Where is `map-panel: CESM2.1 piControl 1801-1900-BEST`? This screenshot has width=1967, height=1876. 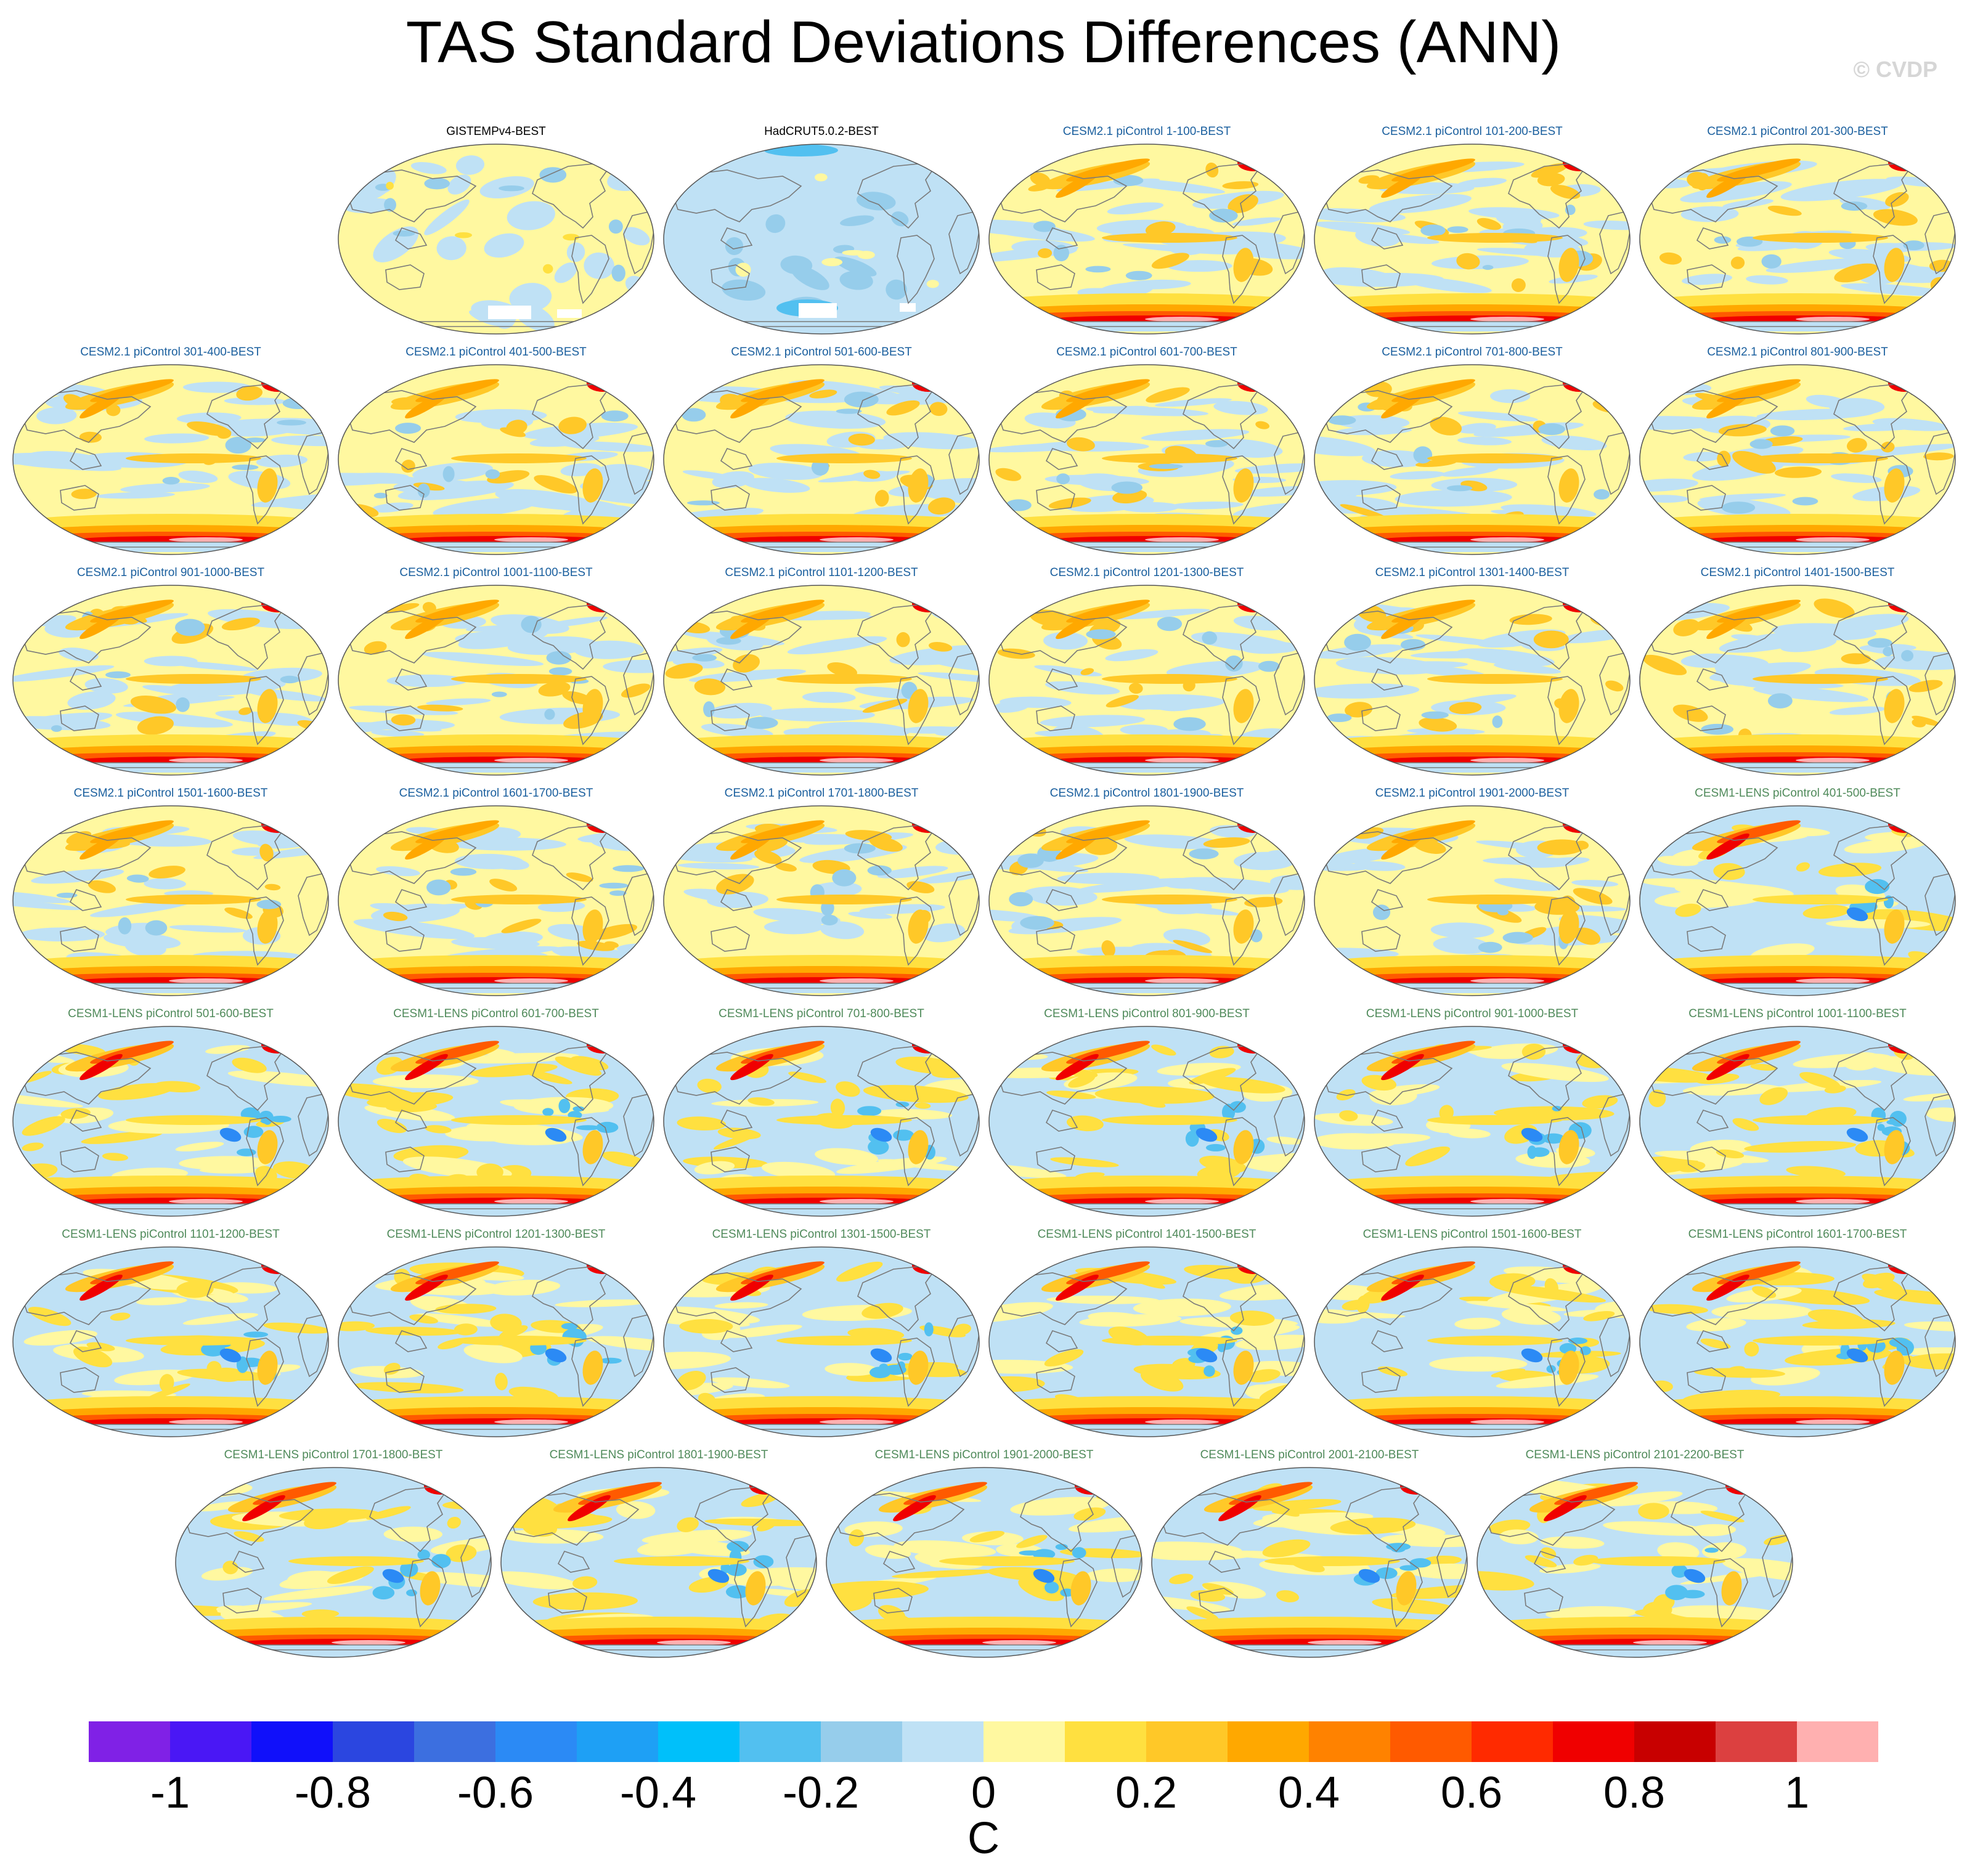
map-panel: CESM2.1 piControl 1801-1900-BEST is located at coordinates (1147, 891).